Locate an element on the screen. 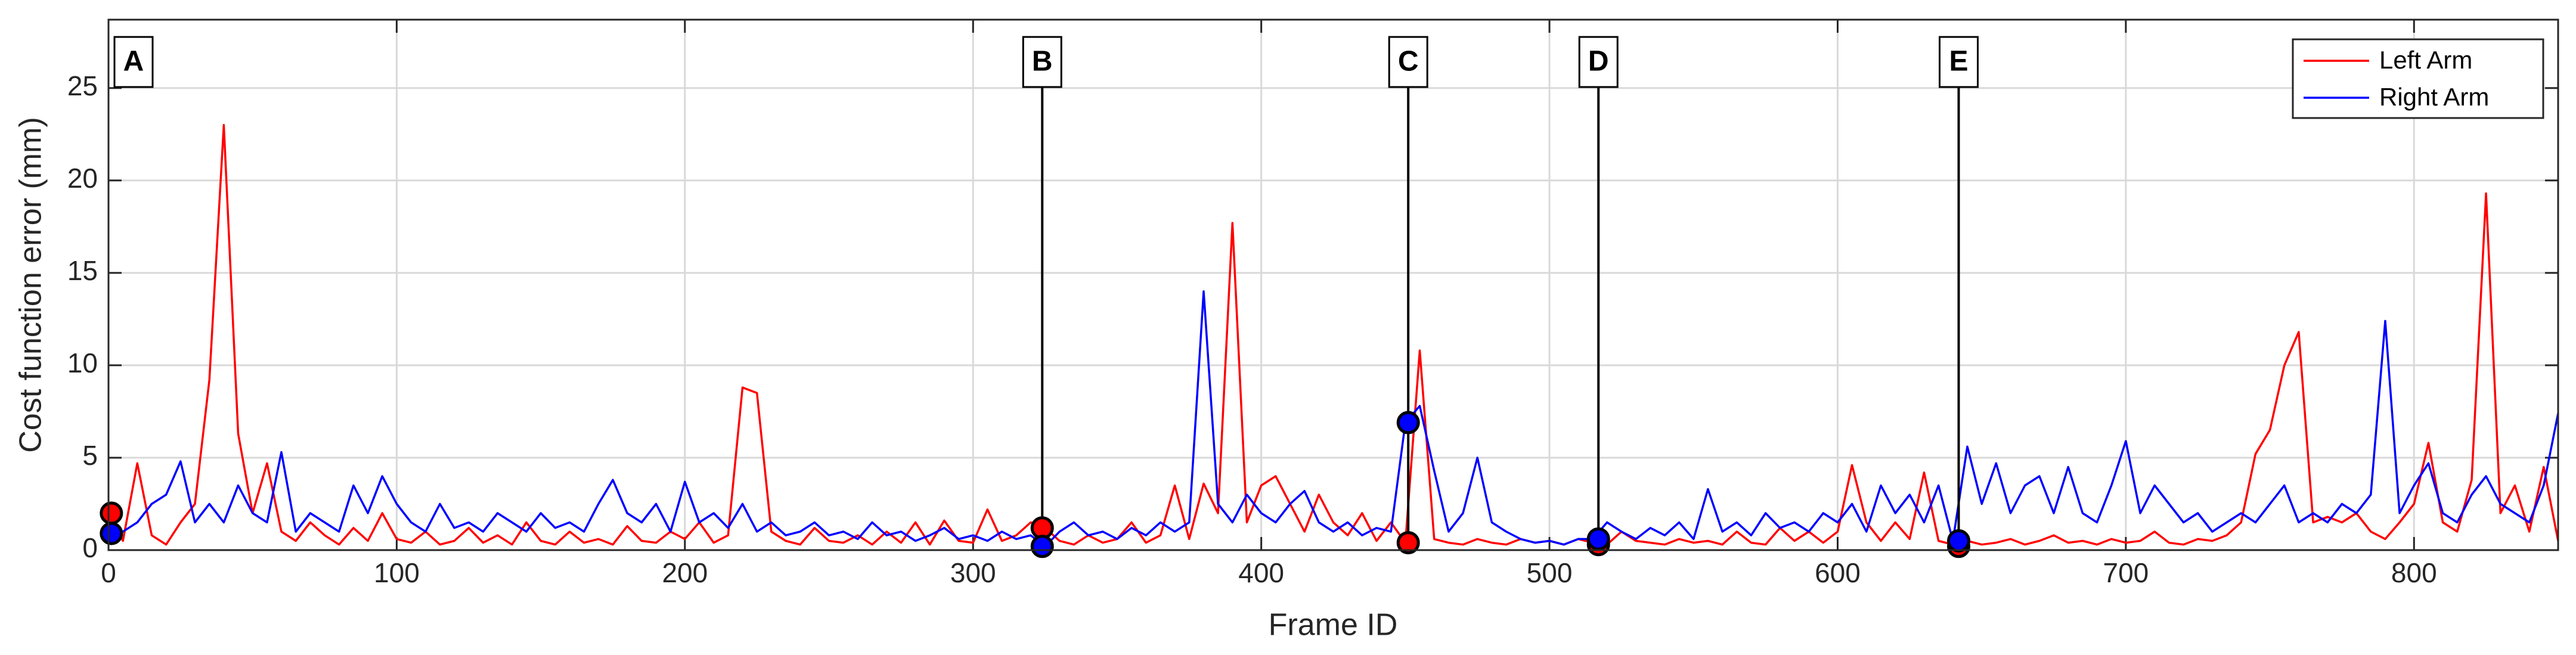 Image resolution: width=2576 pixels, height=655 pixels. y-tick-label: 25 is located at coordinates (82, 85).